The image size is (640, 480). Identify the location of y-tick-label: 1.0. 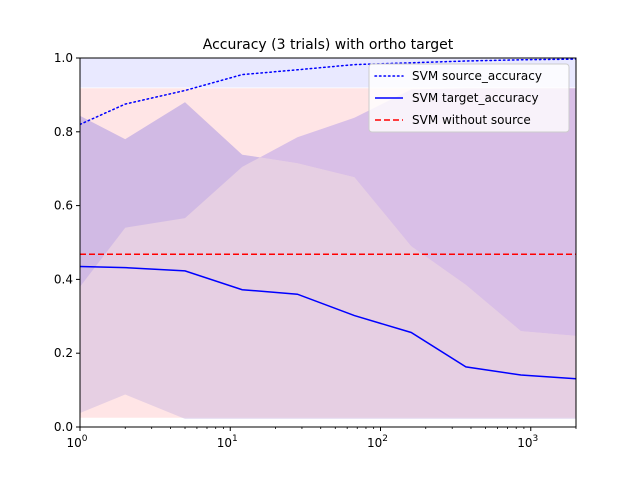
(63, 58).